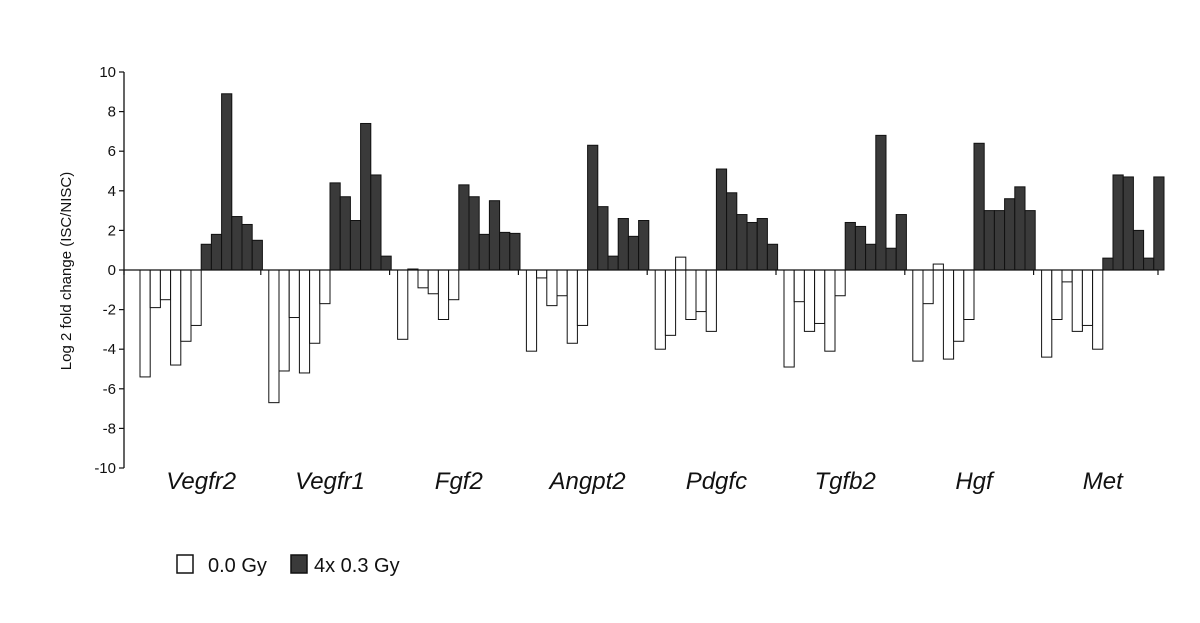 The image size is (1200, 623). What do you see at coordinates (112, 151) in the screenshot?
I see `y-tick-label: 6` at bounding box center [112, 151].